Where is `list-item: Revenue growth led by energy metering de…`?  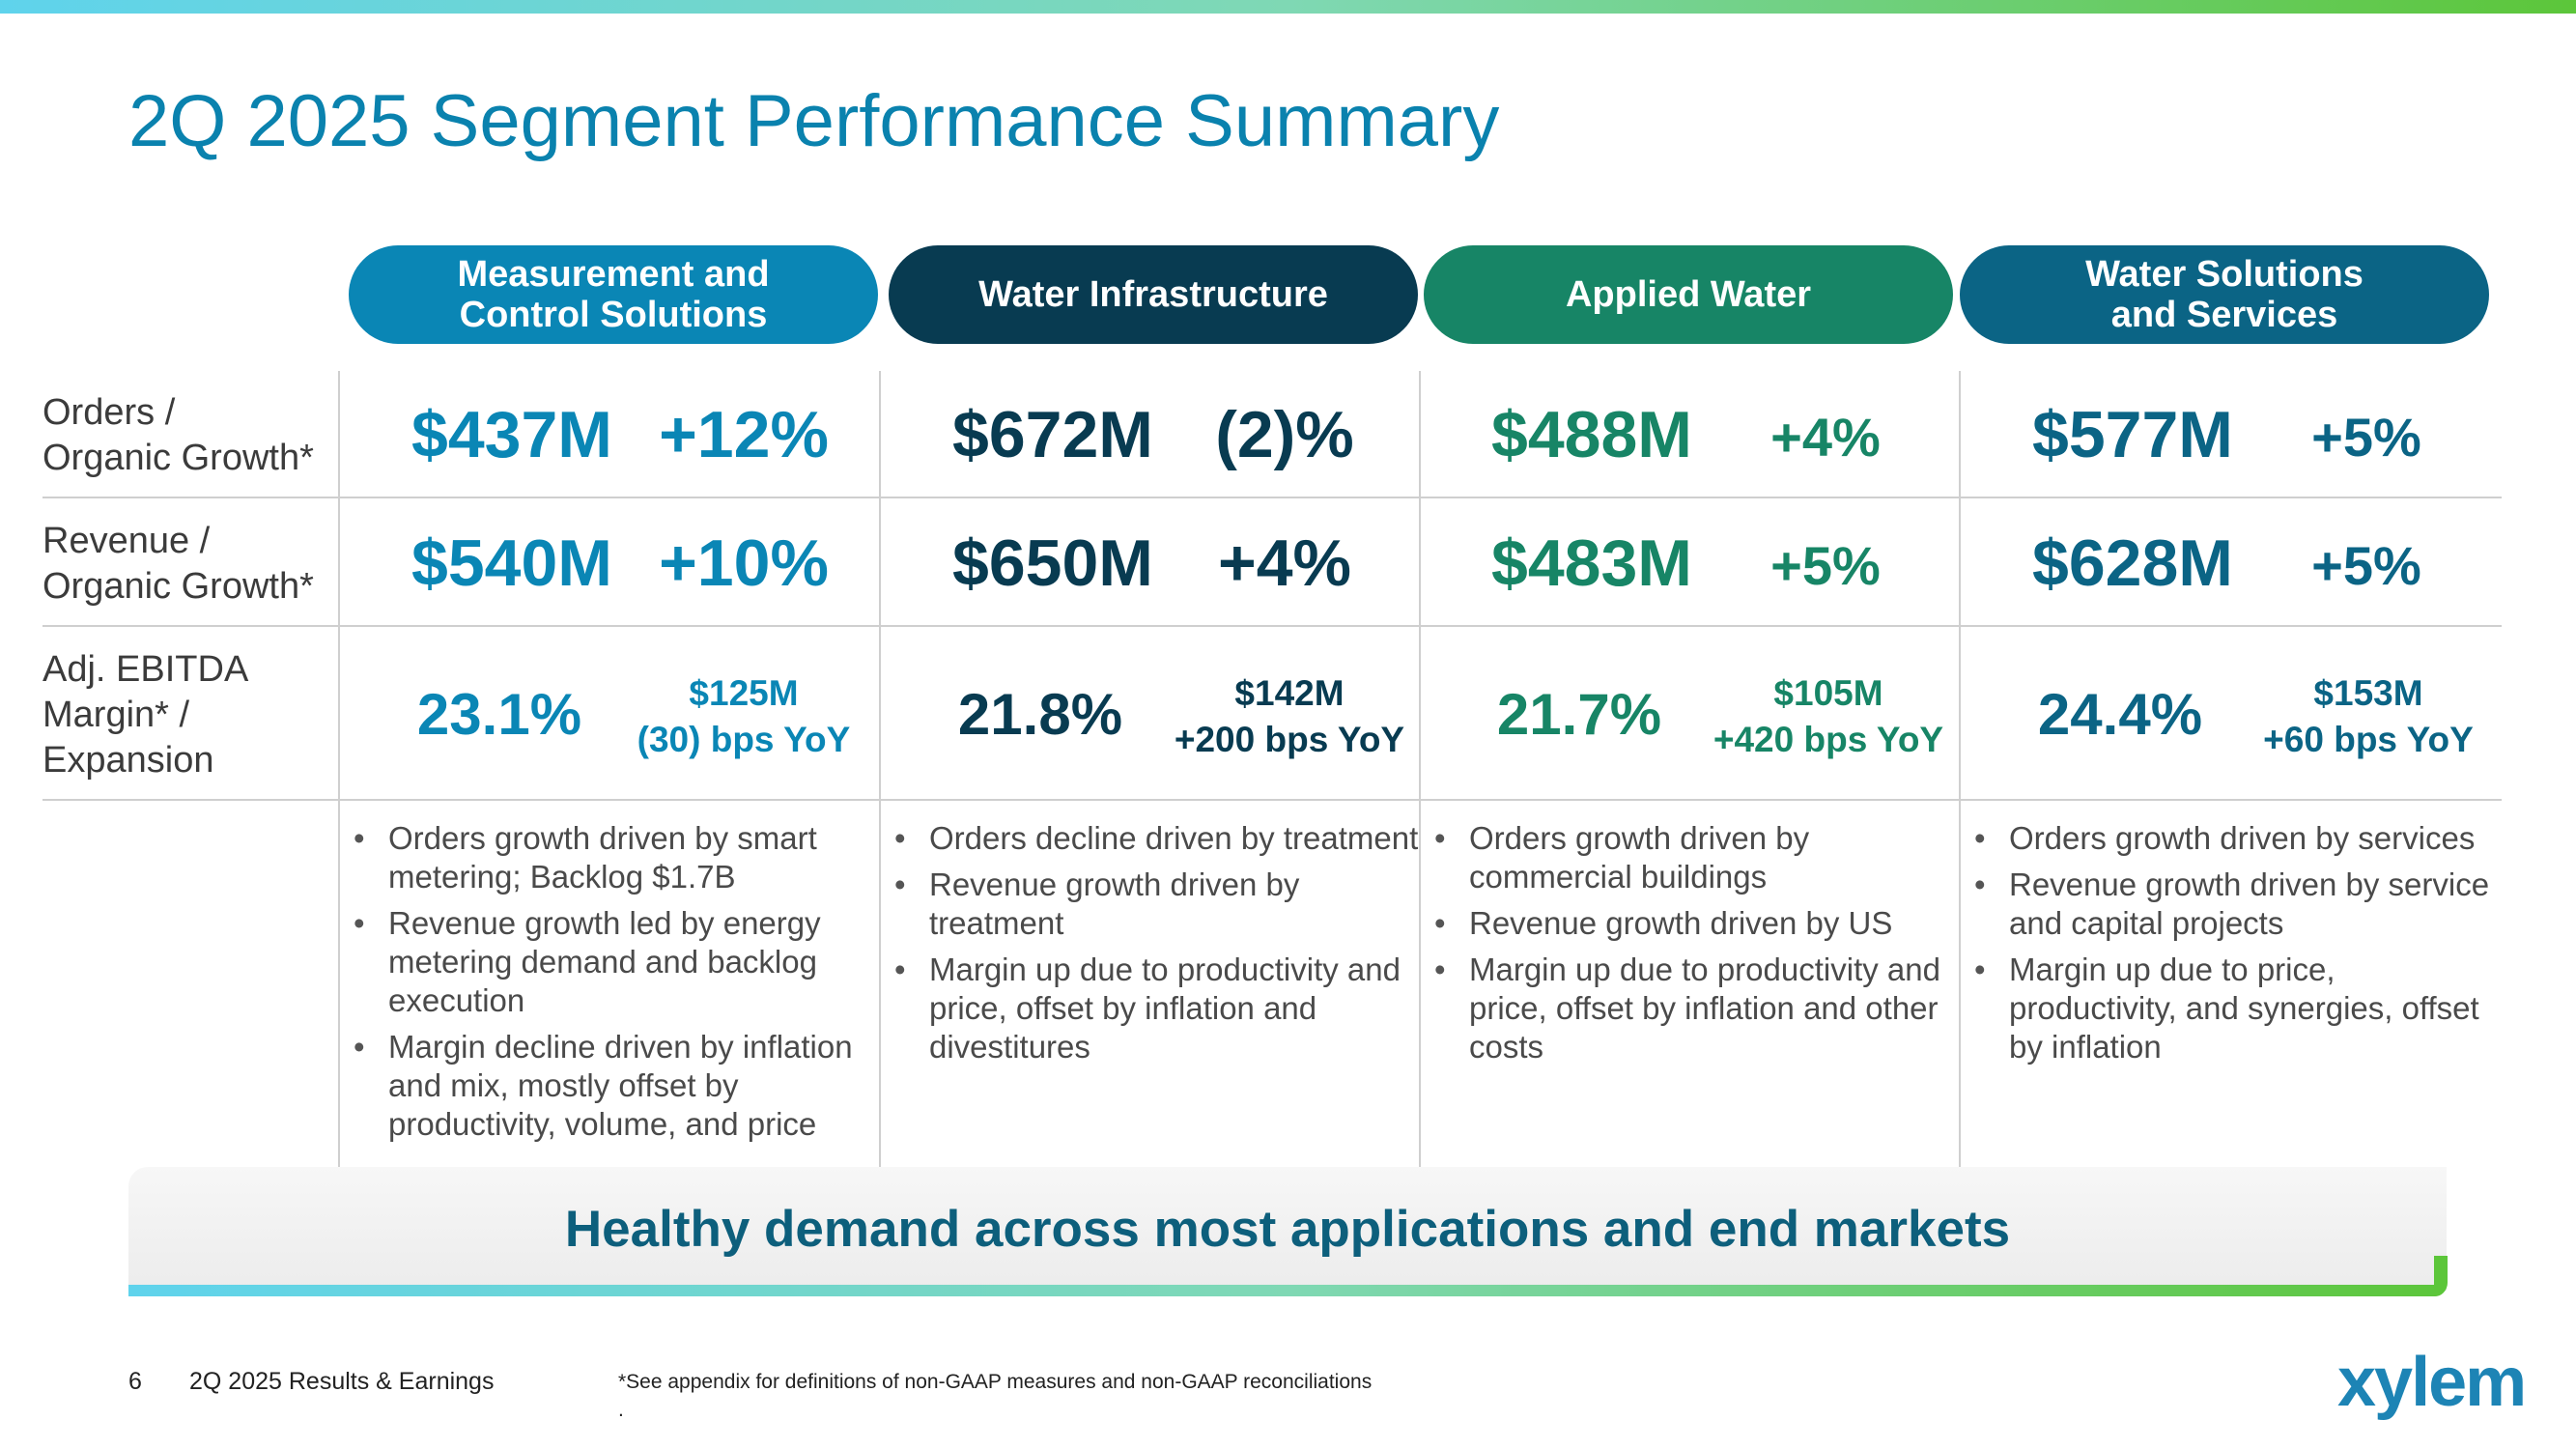 list-item: Revenue growth led by energy metering de… is located at coordinates (617, 962).